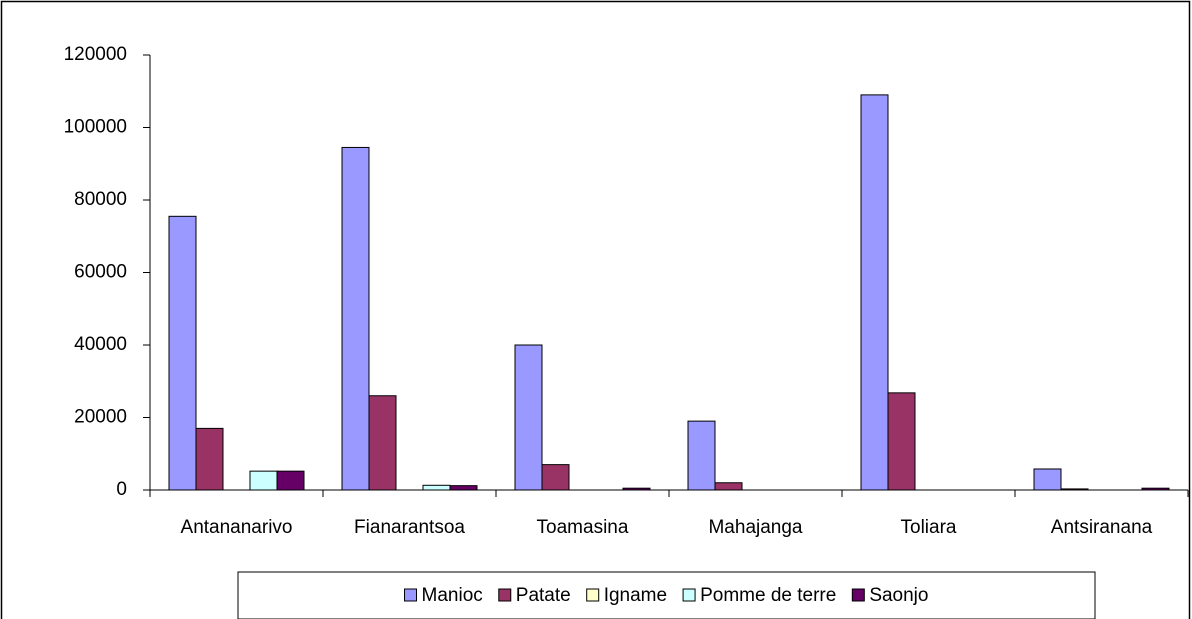  What do you see at coordinates (1102, 527) in the screenshot?
I see `x-tick-label: Antsiranana` at bounding box center [1102, 527].